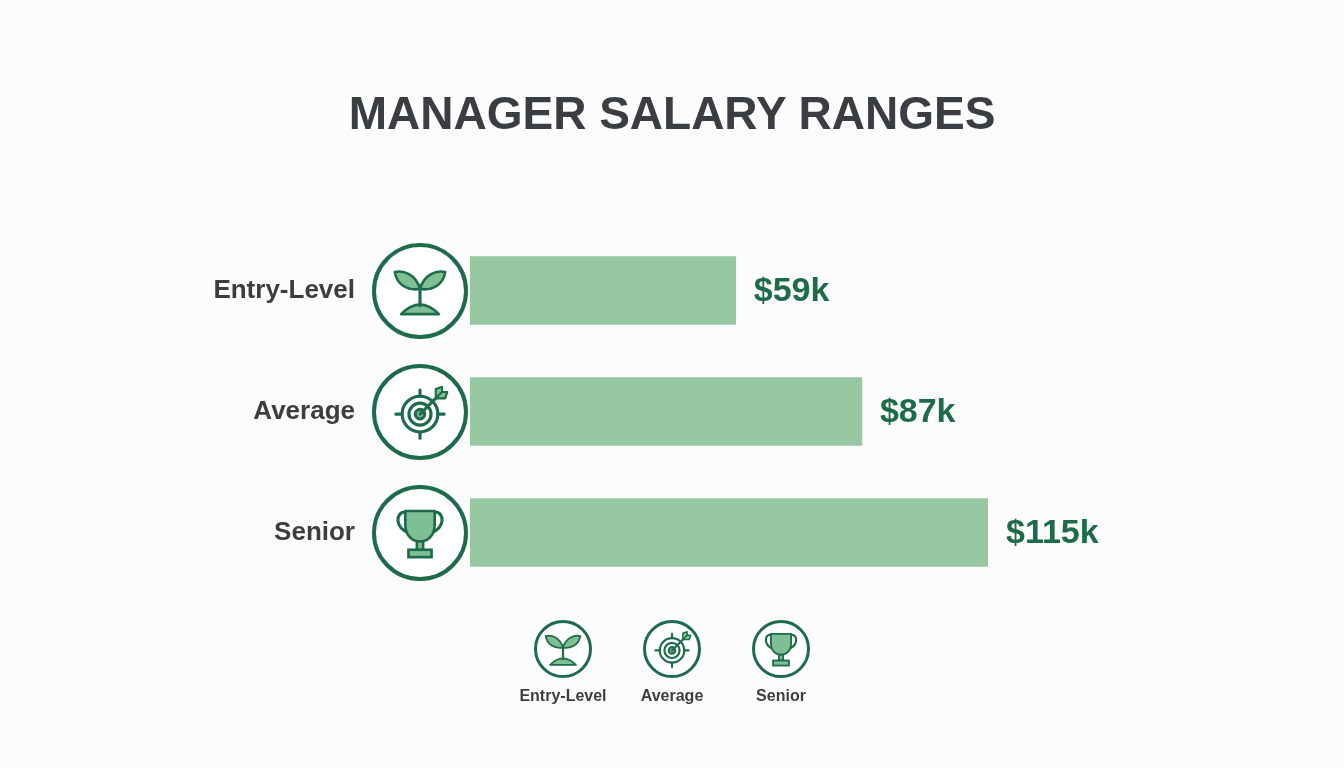 The width and height of the screenshot is (1344, 768). I want to click on y-tick-label: Entry-Level, so click(284, 288).